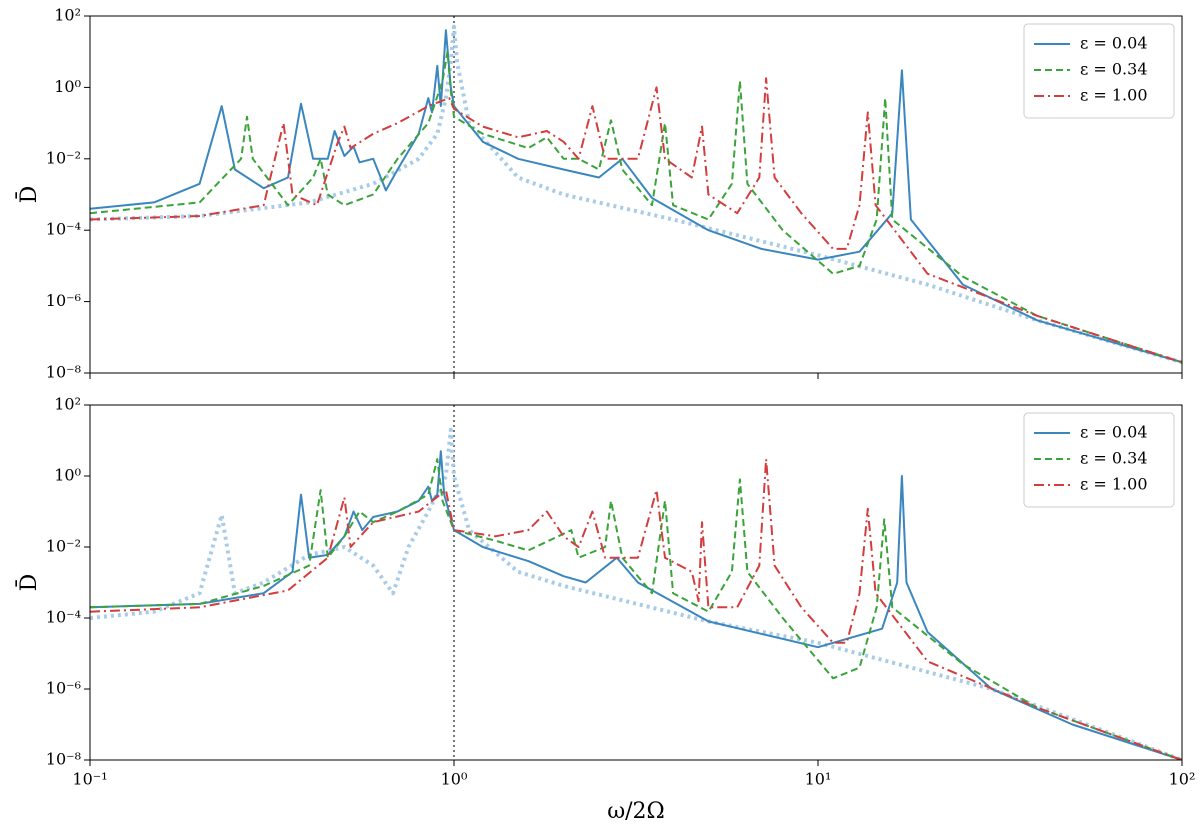 The width and height of the screenshot is (1200, 827). I want to click on x-tick-label: 10², so click(1182, 779).